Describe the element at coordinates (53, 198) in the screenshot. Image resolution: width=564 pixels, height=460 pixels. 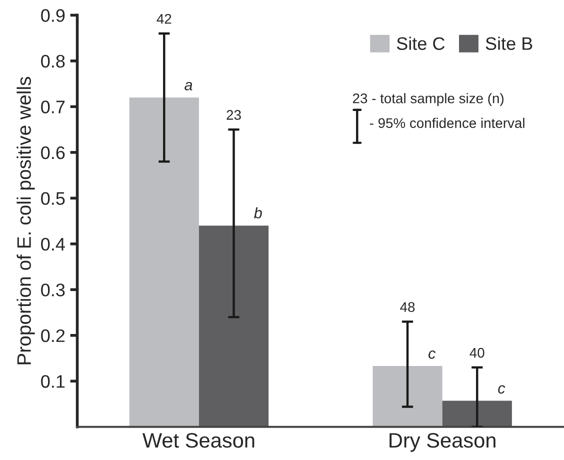
I see `y-tick-label: 0.5` at that location.